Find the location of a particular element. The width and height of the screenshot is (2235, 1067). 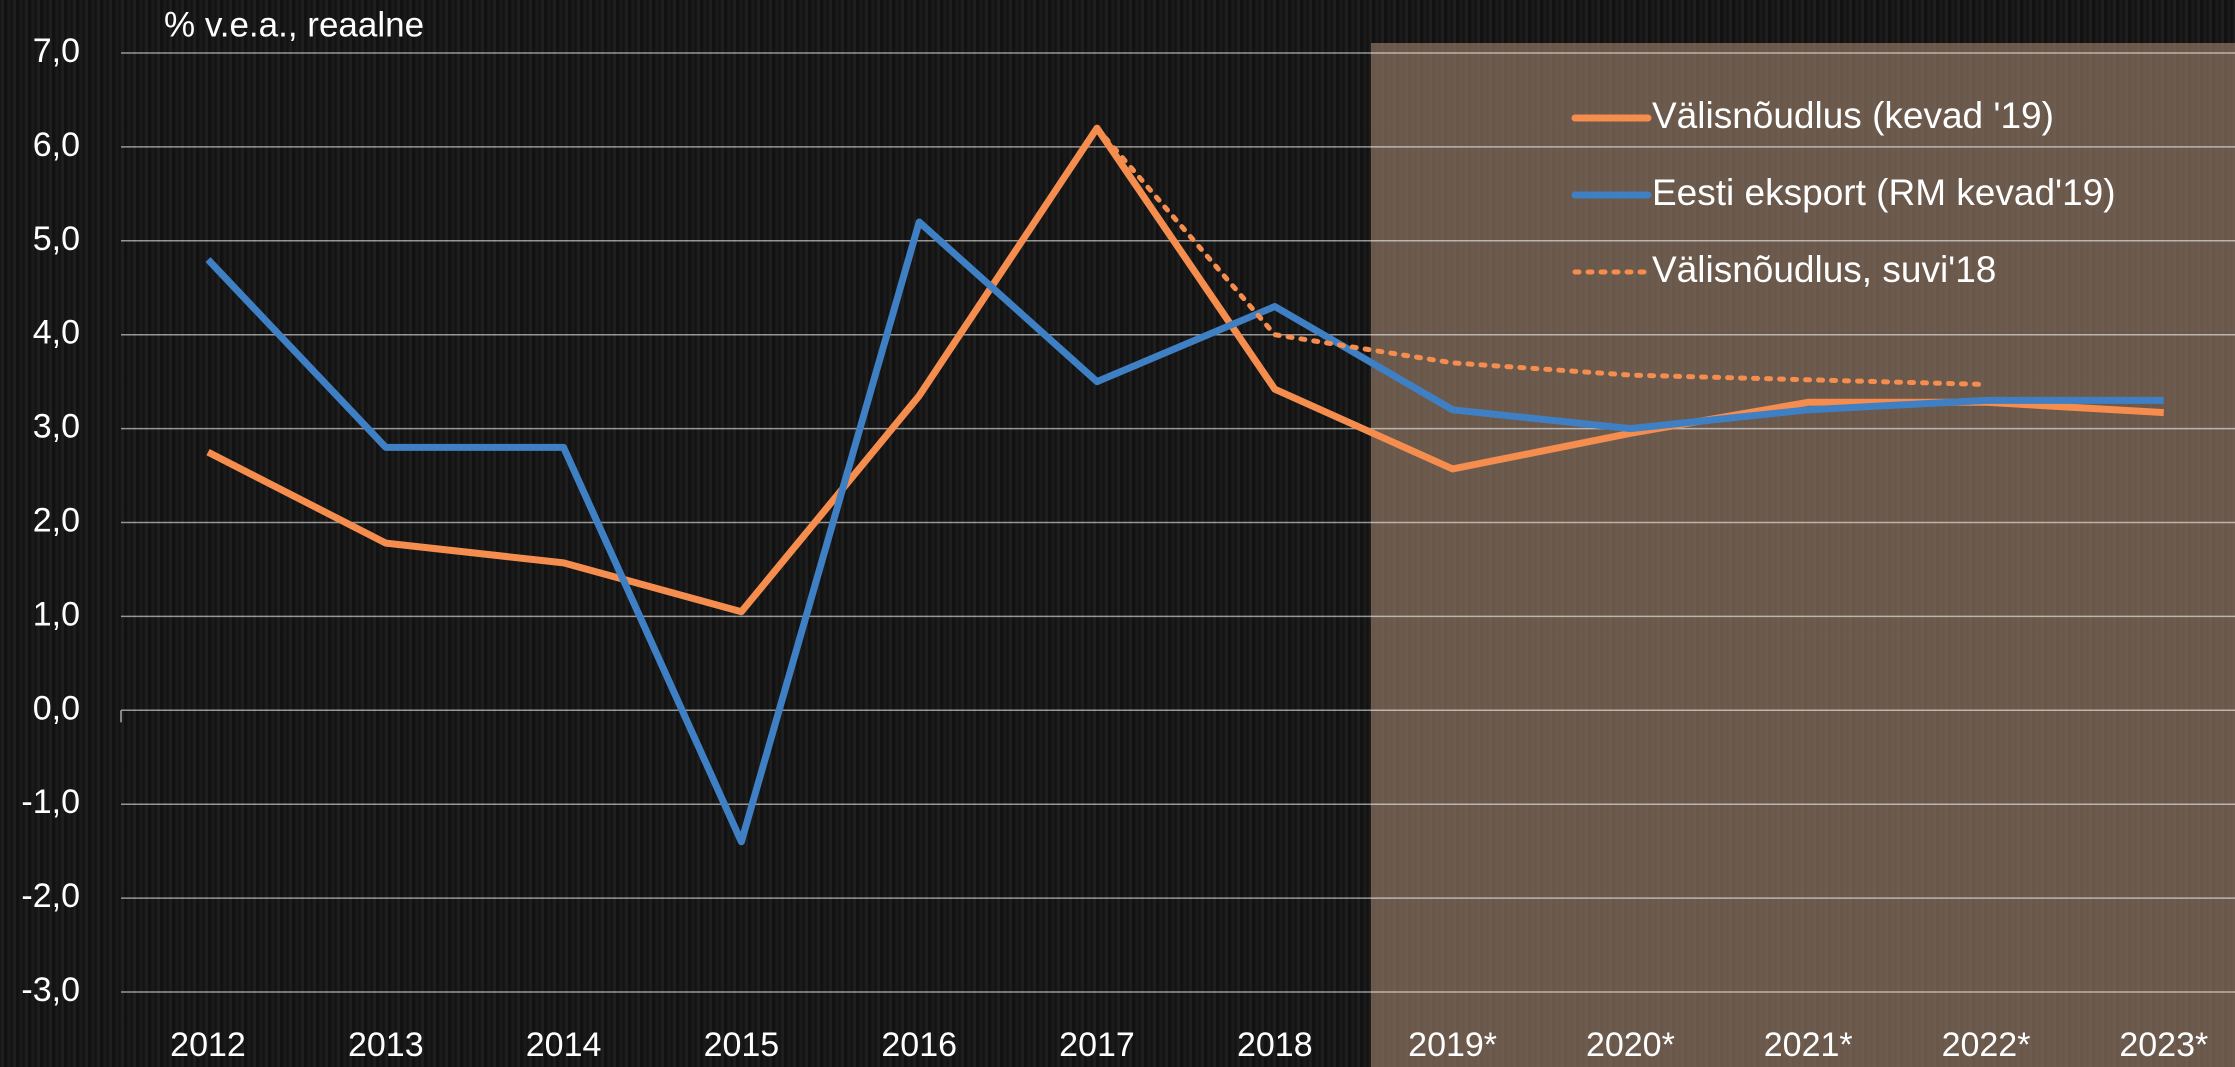

x-tick-label: 2022* is located at coordinates (1986, 1045).